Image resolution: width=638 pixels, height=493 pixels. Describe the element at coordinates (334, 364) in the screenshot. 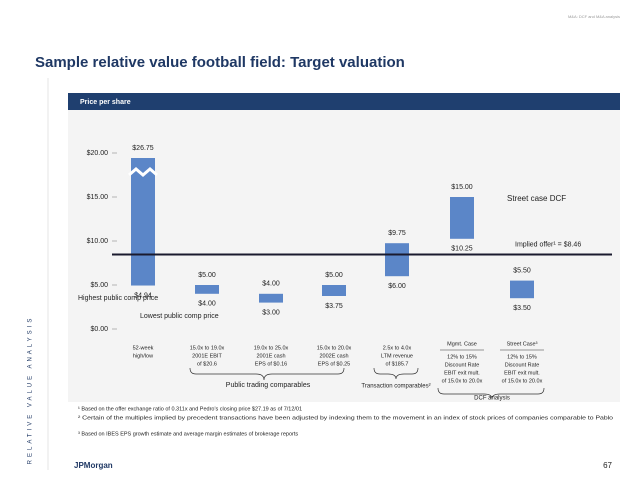

I see `category-label: EPS of $0.25` at that location.